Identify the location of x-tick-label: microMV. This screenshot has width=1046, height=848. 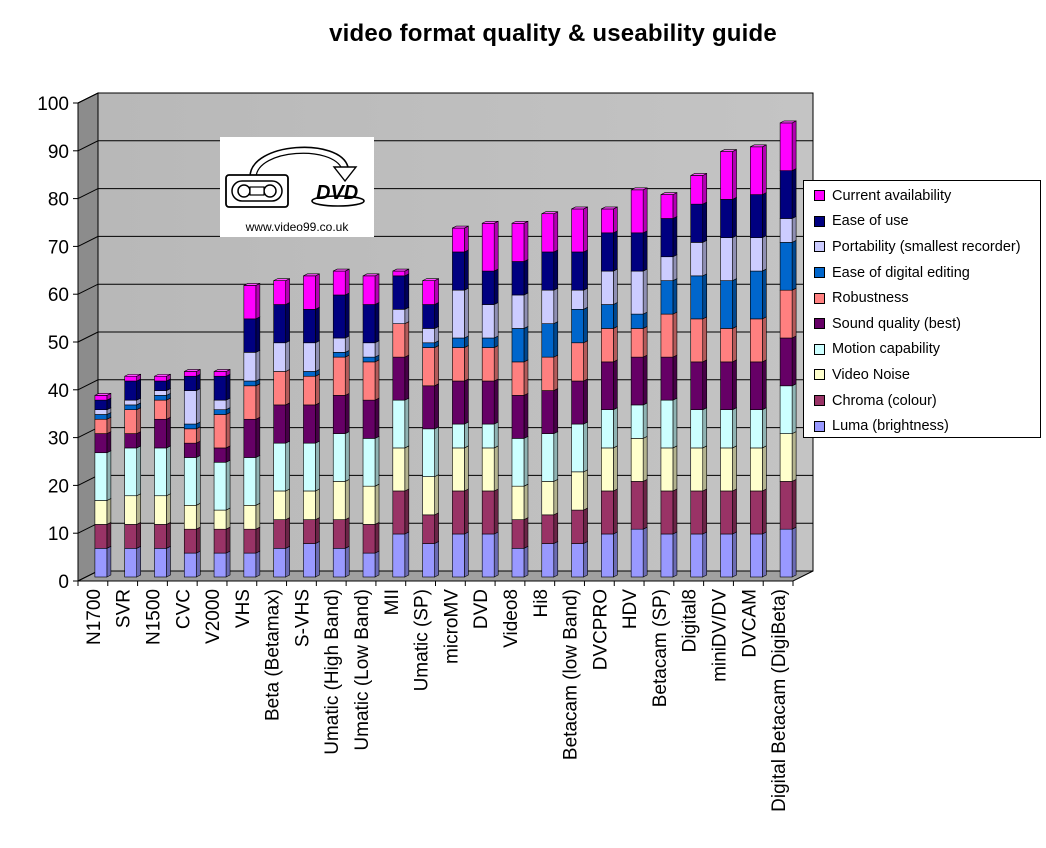
(451, 626).